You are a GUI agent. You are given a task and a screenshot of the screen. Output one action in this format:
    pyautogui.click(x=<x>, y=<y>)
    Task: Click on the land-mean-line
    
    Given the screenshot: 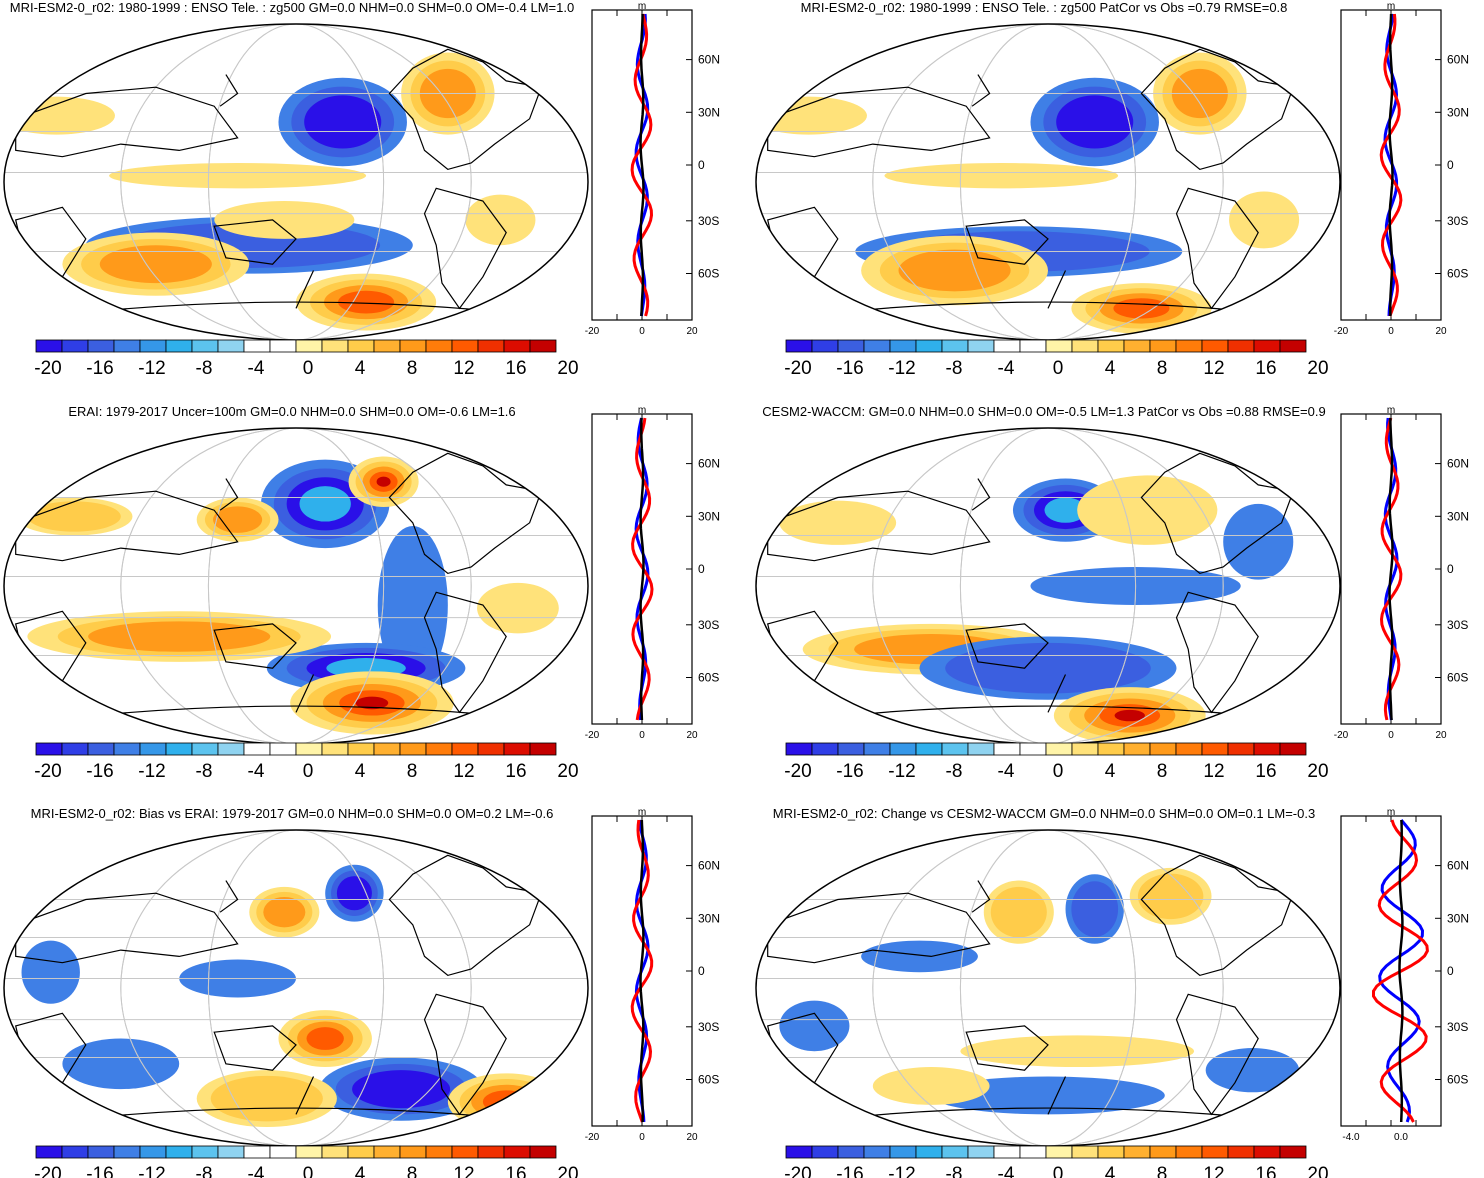 What is the action you would take?
    pyautogui.click(x=642, y=165)
    